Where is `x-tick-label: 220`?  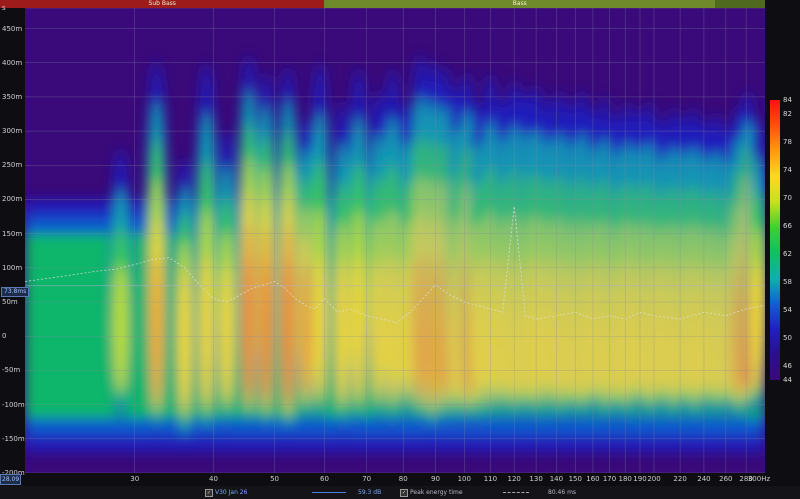
x-tick-label: 220 is located at coordinates (680, 479).